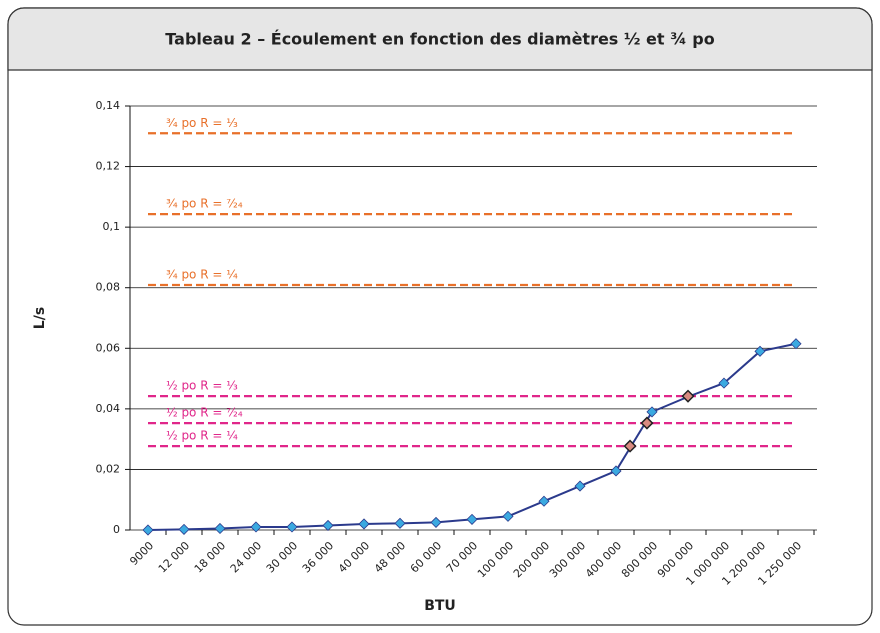 This screenshot has width=880, height=633. I want to click on reference-label: ³⁄₄ po R = ⁷⁄₂₄, so click(204, 204).